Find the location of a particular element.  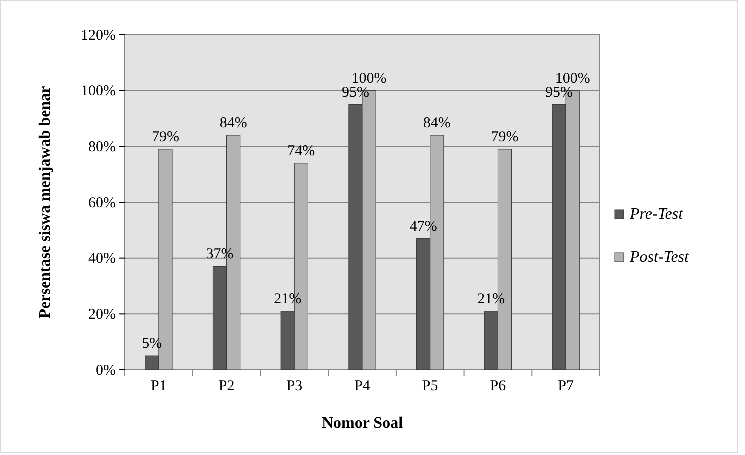

data-label: 5% is located at coordinates (152, 344).